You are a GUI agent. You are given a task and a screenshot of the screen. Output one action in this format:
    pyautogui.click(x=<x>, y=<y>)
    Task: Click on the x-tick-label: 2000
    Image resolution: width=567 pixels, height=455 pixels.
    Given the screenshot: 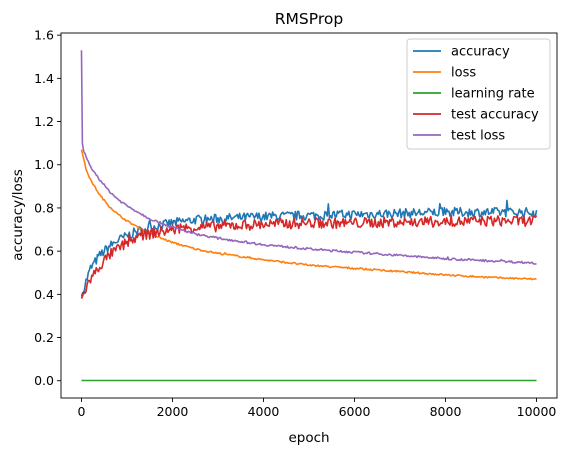 What is the action you would take?
    pyautogui.click(x=173, y=411)
    